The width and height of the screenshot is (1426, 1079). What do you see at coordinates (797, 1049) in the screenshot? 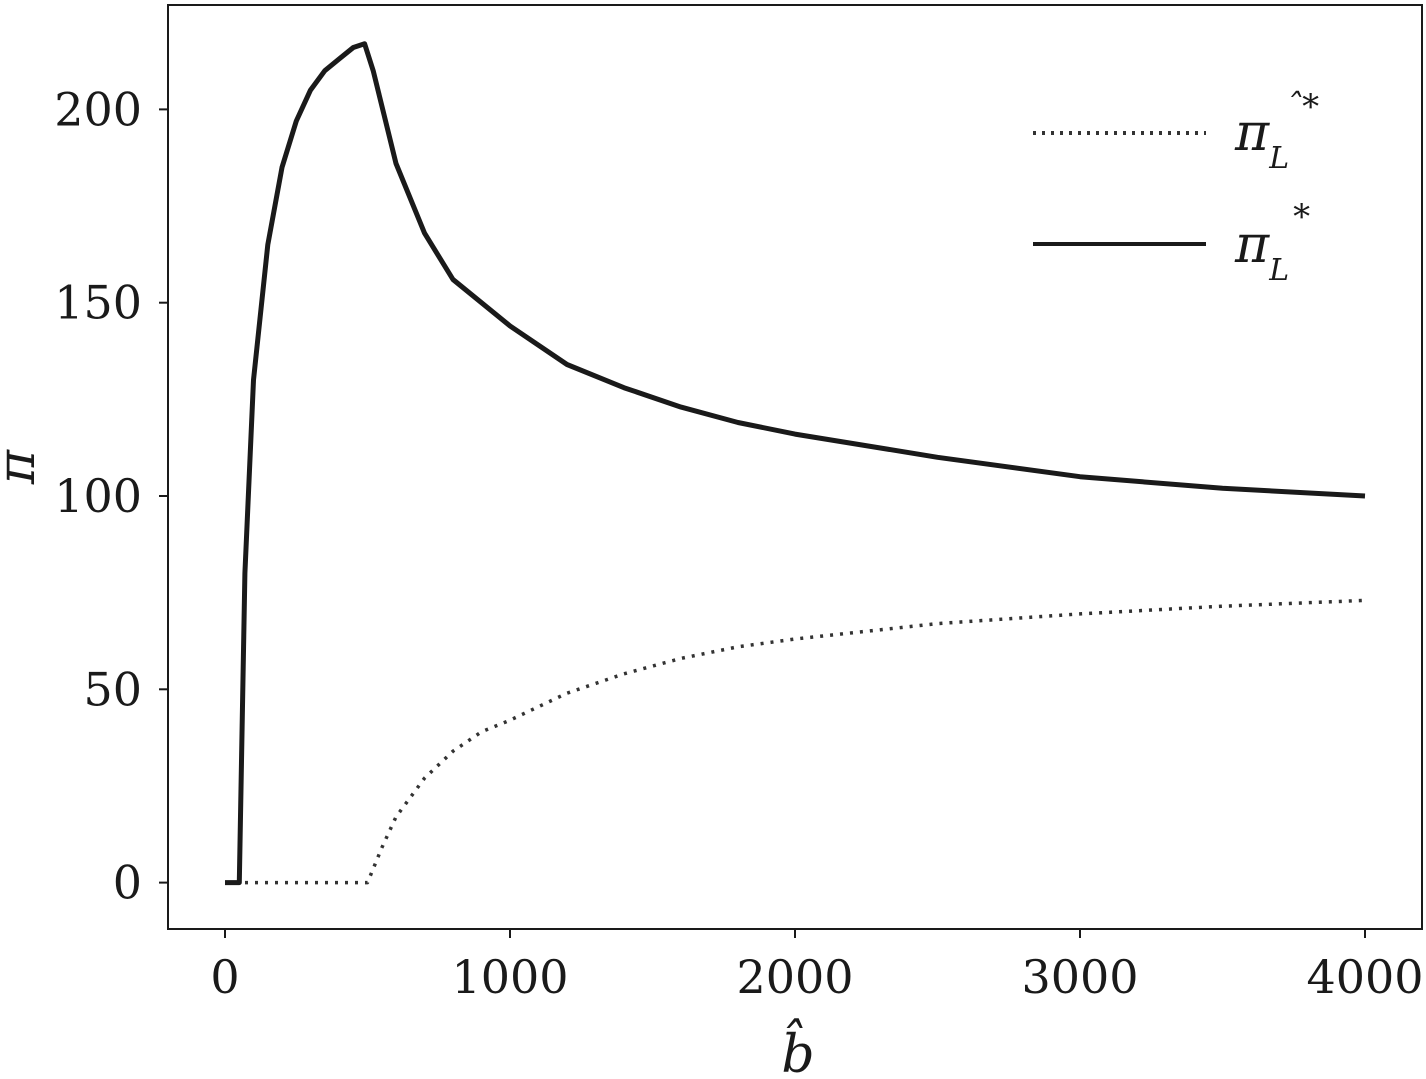
I see `x-axis-label: b̂` at bounding box center [797, 1049].